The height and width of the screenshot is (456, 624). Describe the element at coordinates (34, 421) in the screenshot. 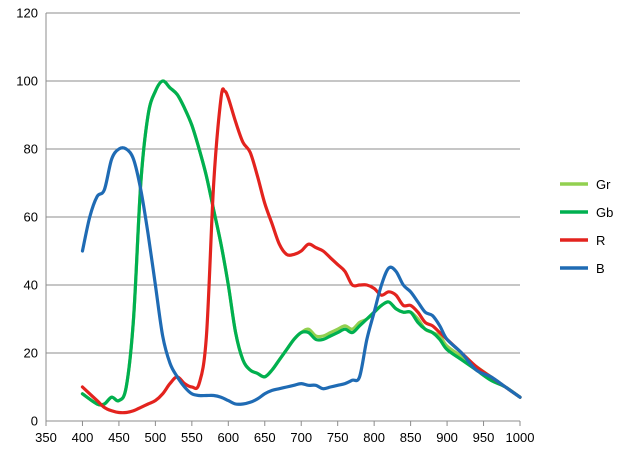

I see `y-tick-label: 0` at that location.